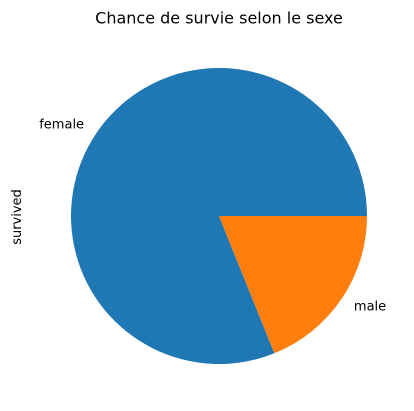  Describe the element at coordinates (61, 124) in the screenshot. I see `pie-label-female: female` at that location.